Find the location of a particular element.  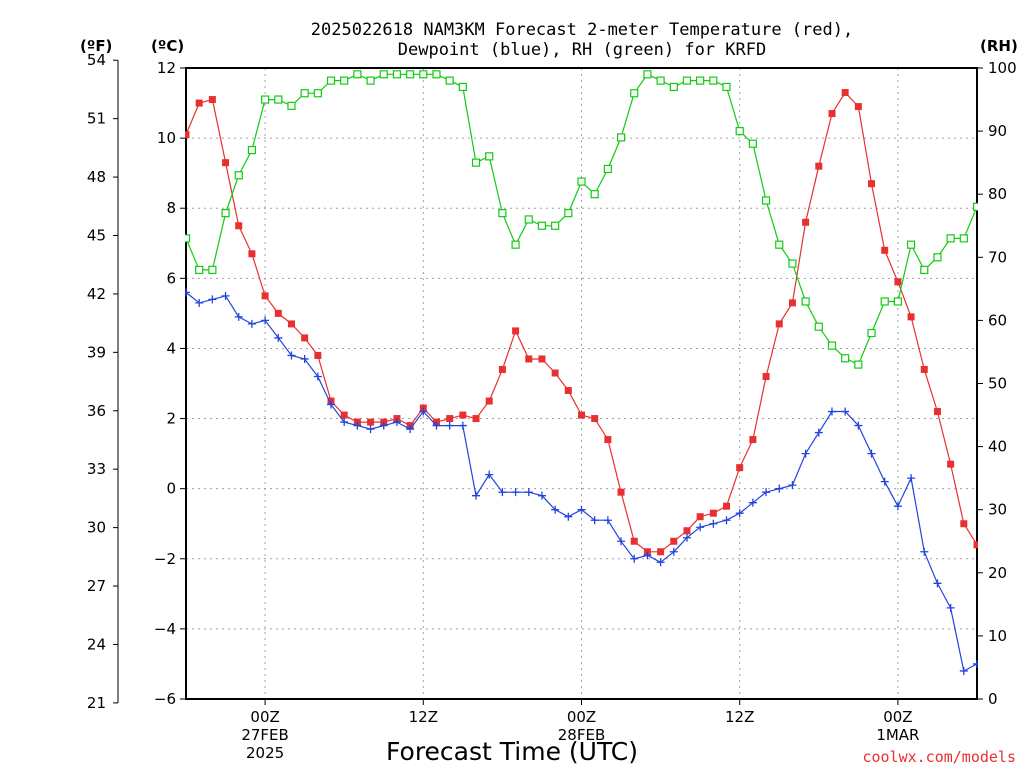

x-tick-label: 2025 is located at coordinates (265, 753).